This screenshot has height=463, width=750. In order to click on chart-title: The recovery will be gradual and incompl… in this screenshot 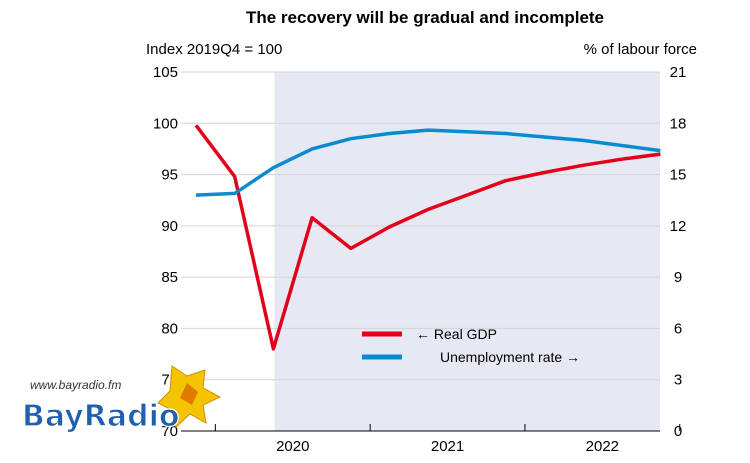, I will do `click(425, 17)`.